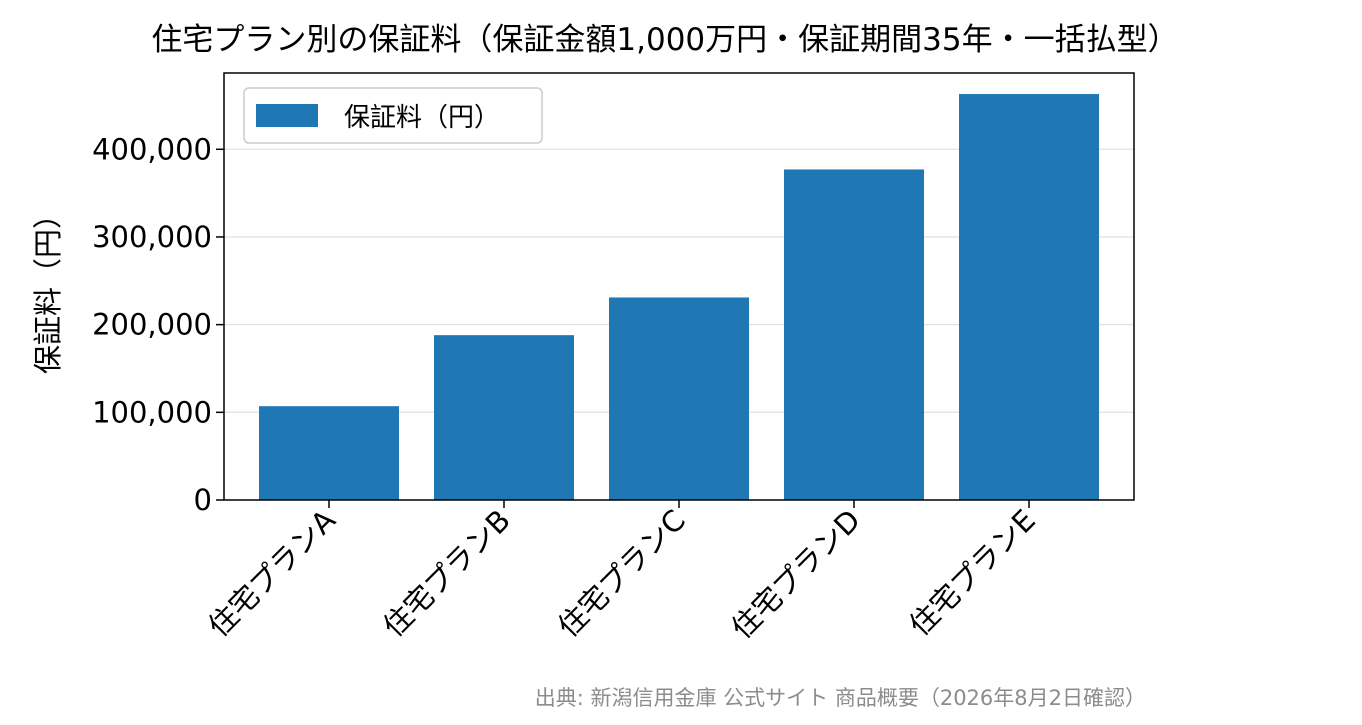 This screenshot has width=1362, height=725. Describe the element at coordinates (287, 115) in the screenshot. I see `legend-swatch` at that location.